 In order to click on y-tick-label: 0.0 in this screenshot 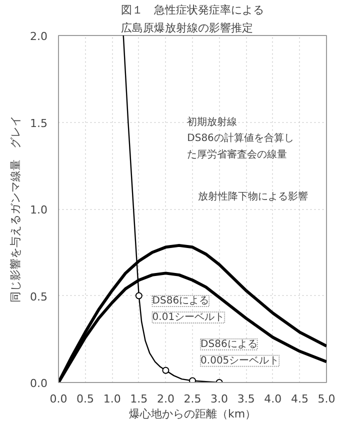, I will do `click(39, 383)`.